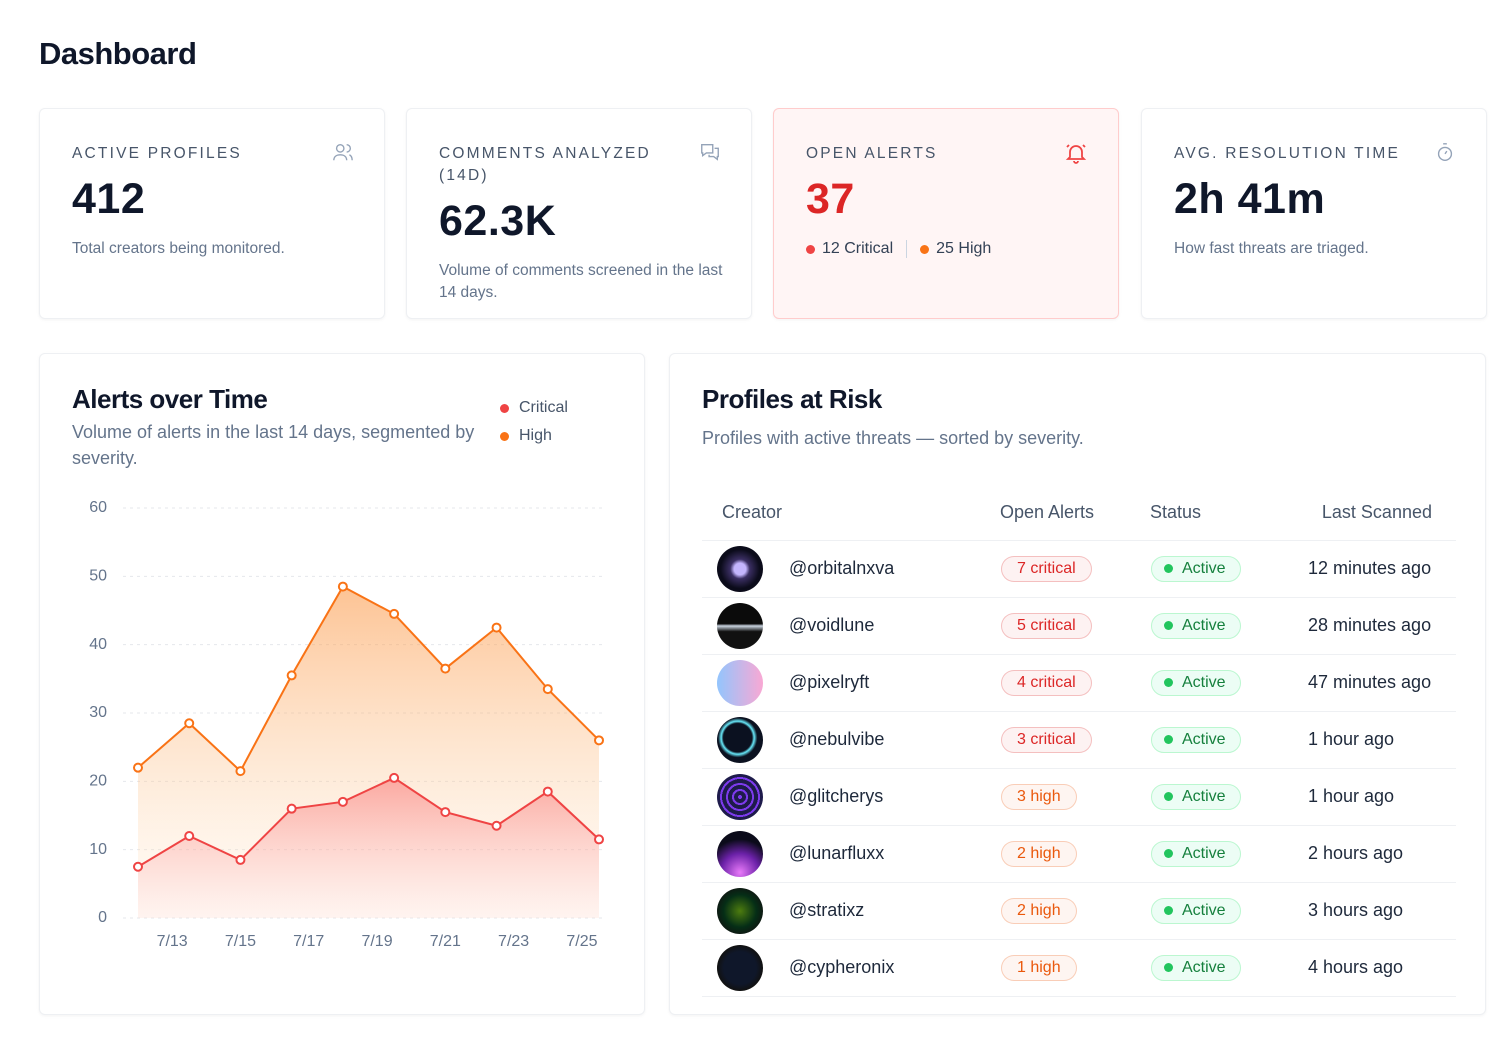 Image resolution: width=1505 pixels, height=1045 pixels. I want to click on creator-name: @glitcherys, so click(836, 795).